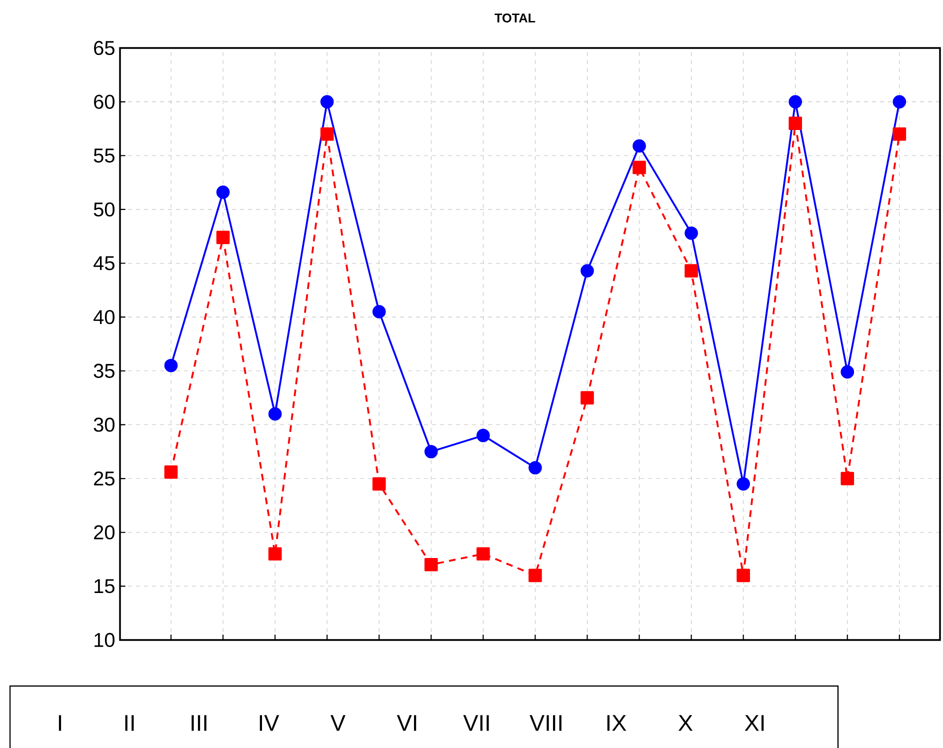 This screenshot has width=943, height=748. What do you see at coordinates (616, 723) in the screenshot?
I see `text: IX` at bounding box center [616, 723].